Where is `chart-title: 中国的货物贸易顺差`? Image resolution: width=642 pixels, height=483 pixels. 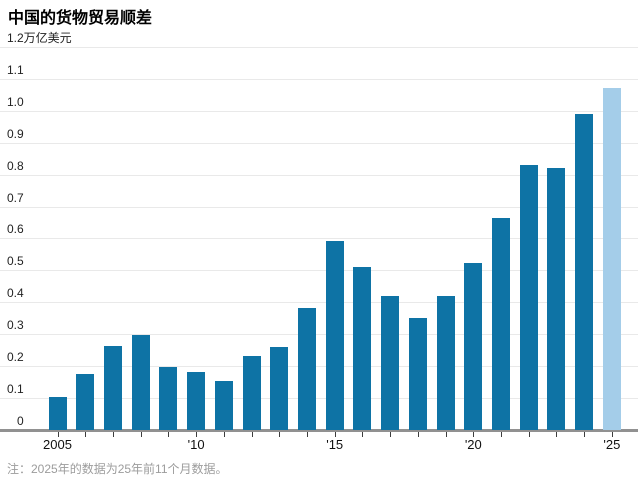
chart-title: 中国的货物贸易顺差 is located at coordinates (80, 18).